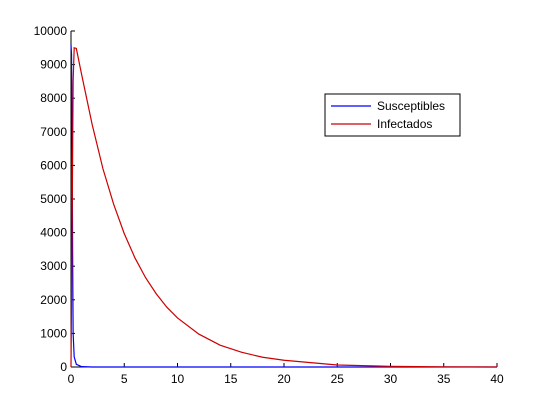  Describe the element at coordinates (338, 379) in the screenshot. I see `x-tick-label: 25` at that location.